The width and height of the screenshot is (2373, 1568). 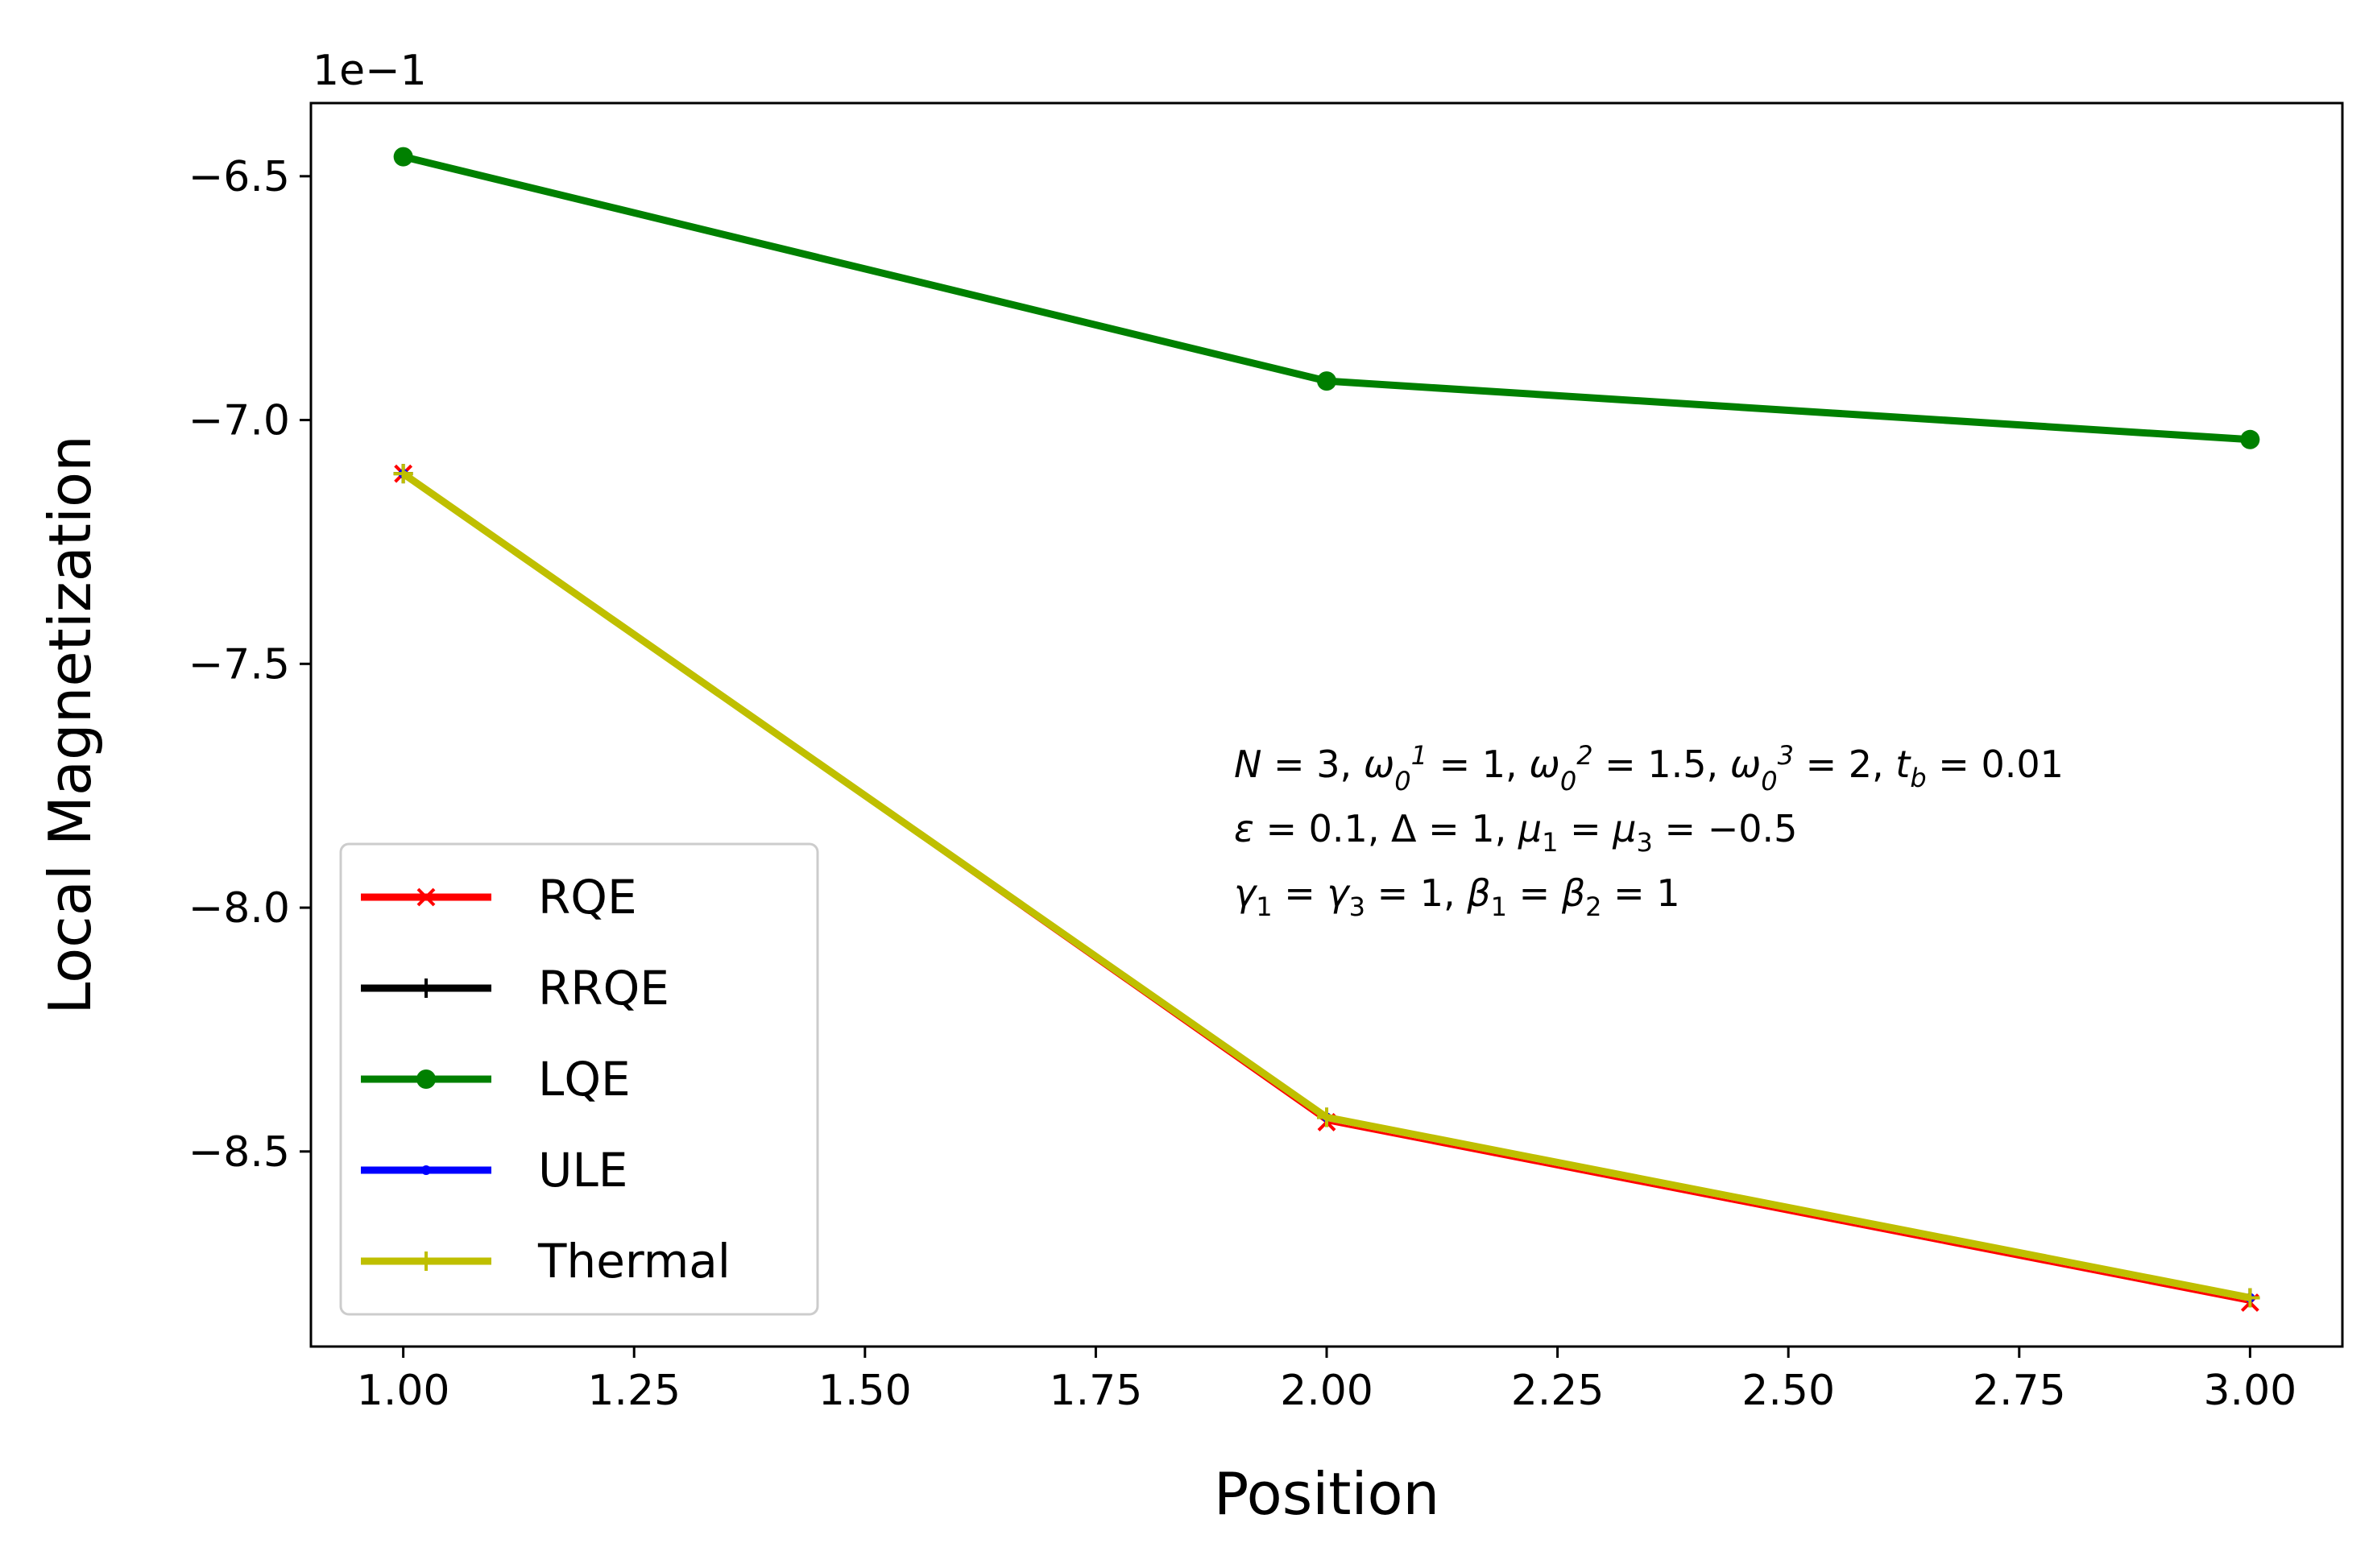 What do you see at coordinates (1788, 1391) in the screenshot?
I see `x-tick-label: 2.50` at bounding box center [1788, 1391].